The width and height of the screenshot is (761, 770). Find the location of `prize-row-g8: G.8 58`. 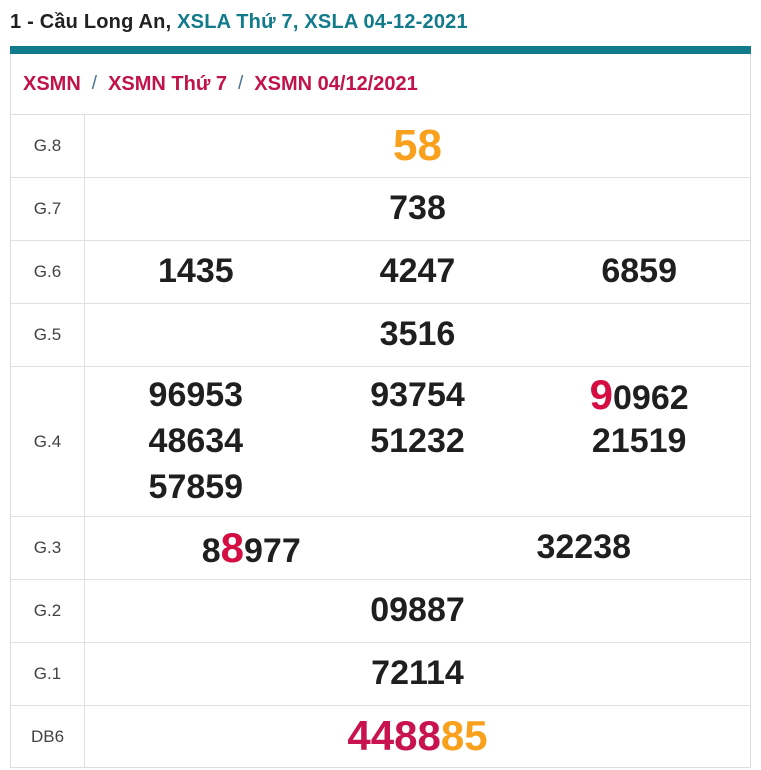

prize-row-g8: G.8 58 is located at coordinates (380, 146).